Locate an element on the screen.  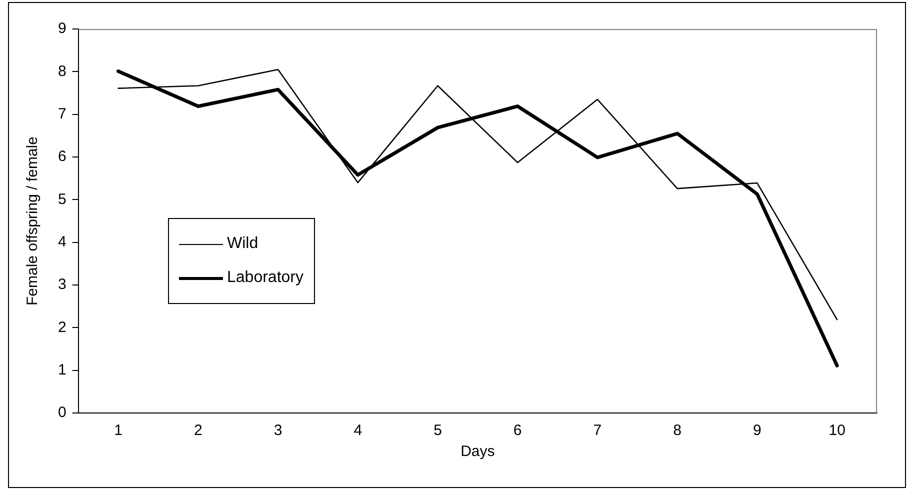
x-tick-label: 5 is located at coordinates (438, 431).